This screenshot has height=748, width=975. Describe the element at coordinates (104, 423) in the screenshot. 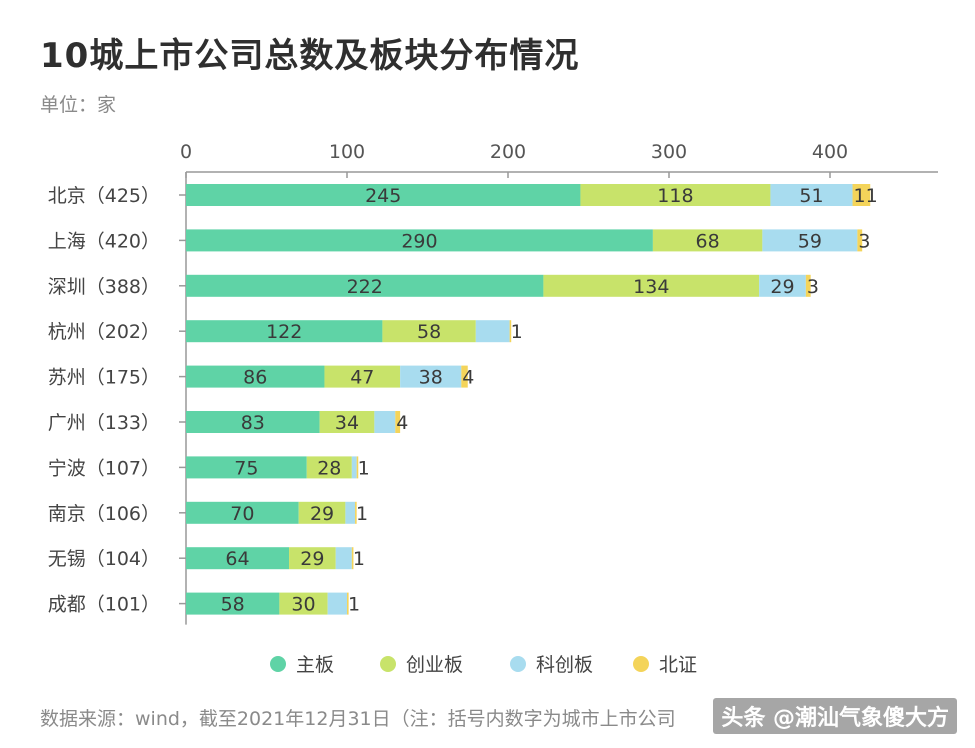

I see `category-label: 广州（133）` at that location.